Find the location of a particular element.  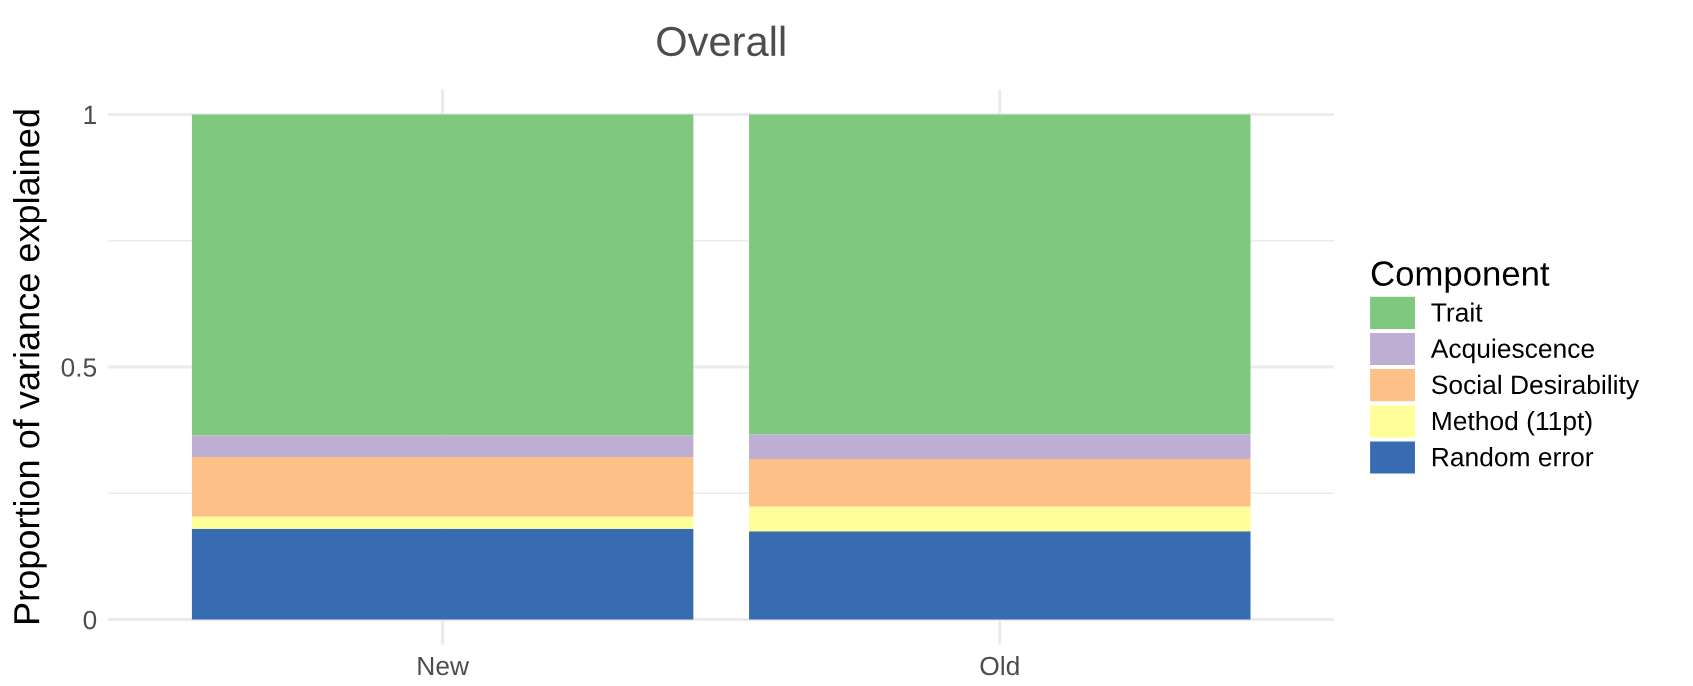

legend-label: Acquiescence is located at coordinates (1512, 351).